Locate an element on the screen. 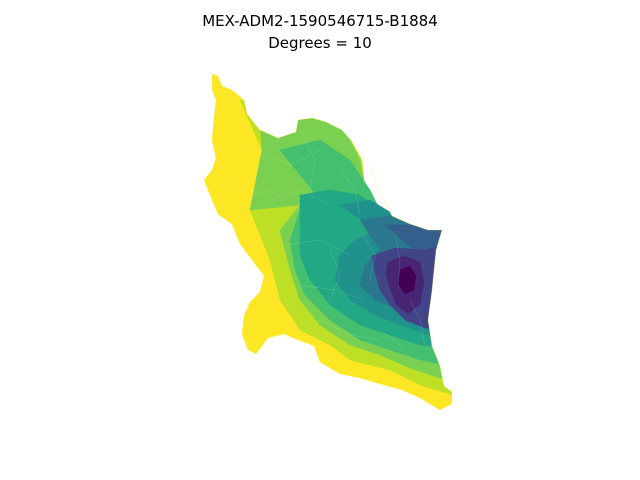 The width and height of the screenshot is (640, 480). region-band-dark-purple is located at coordinates (407, 280).